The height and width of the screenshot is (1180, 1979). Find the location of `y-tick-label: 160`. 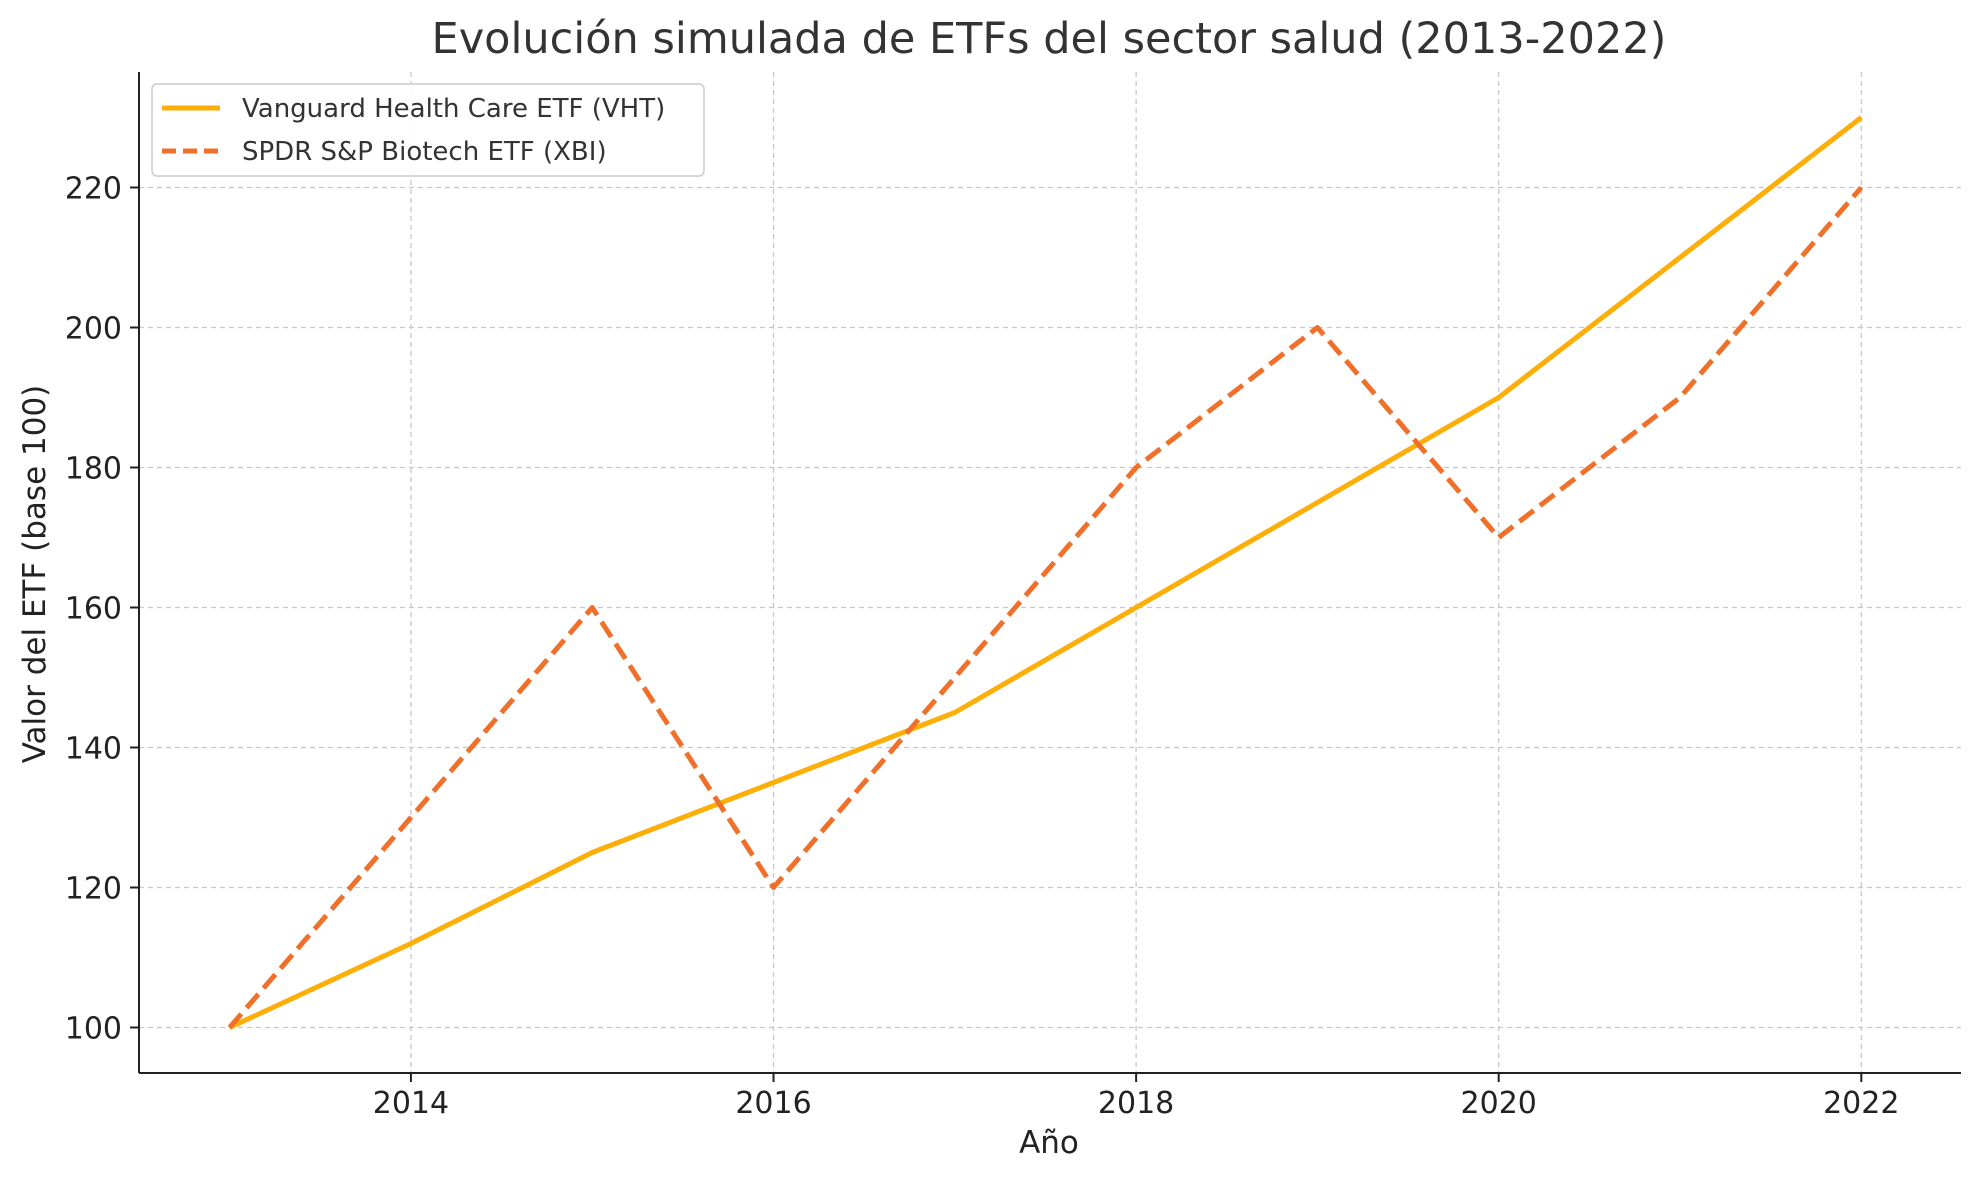

y-tick-label: 160 is located at coordinates (93, 609).